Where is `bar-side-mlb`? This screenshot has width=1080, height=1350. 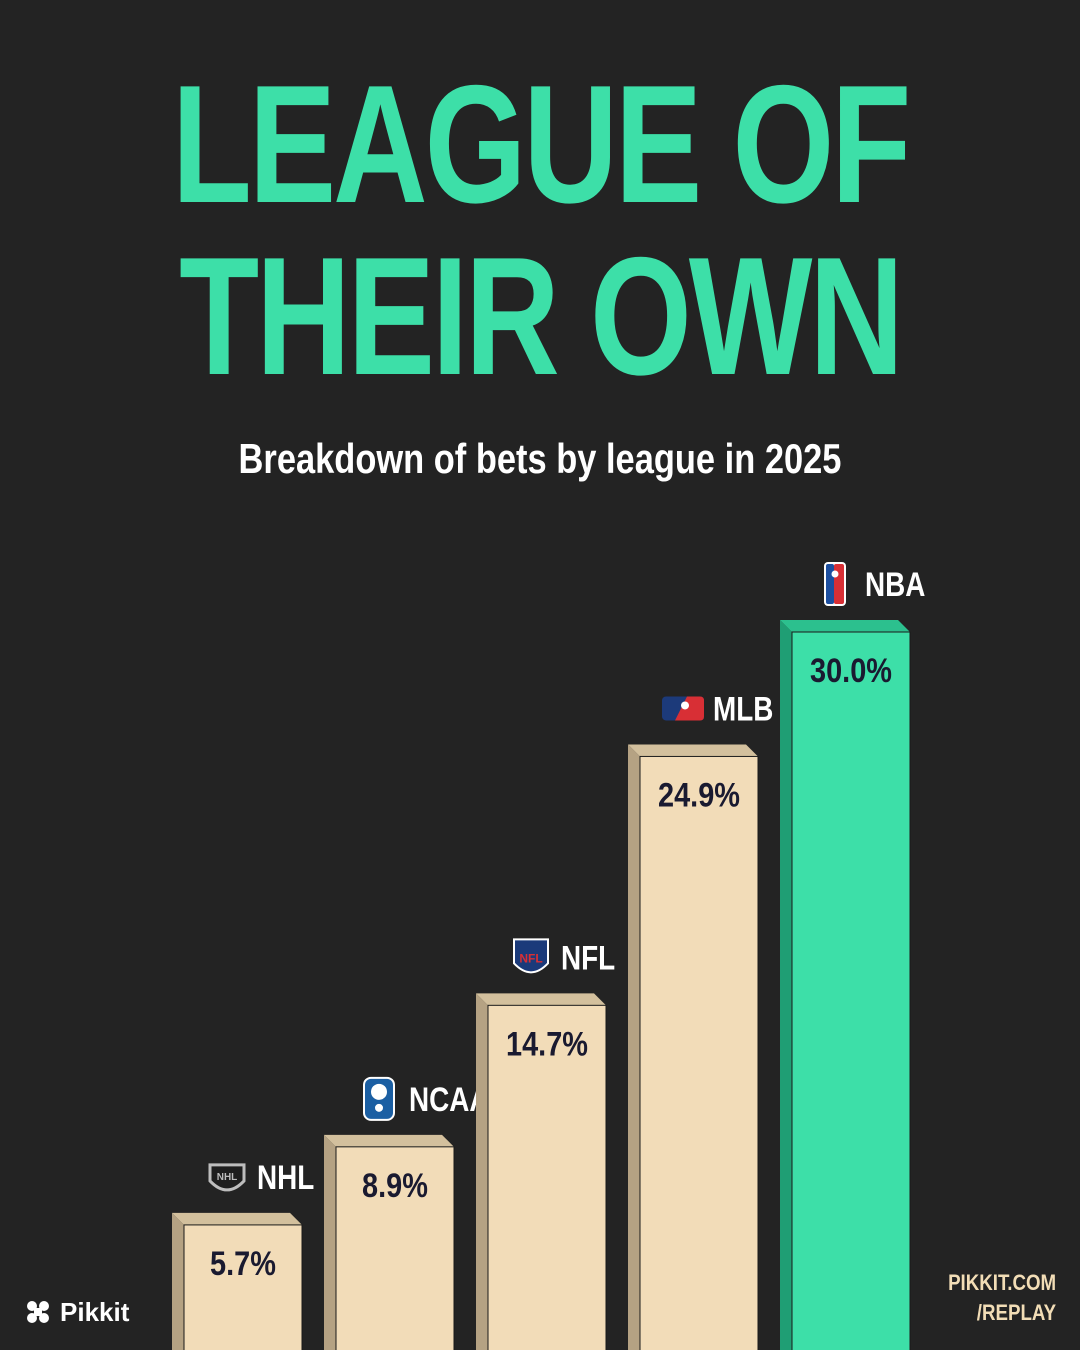
bar-side-mlb is located at coordinates (634, 1047).